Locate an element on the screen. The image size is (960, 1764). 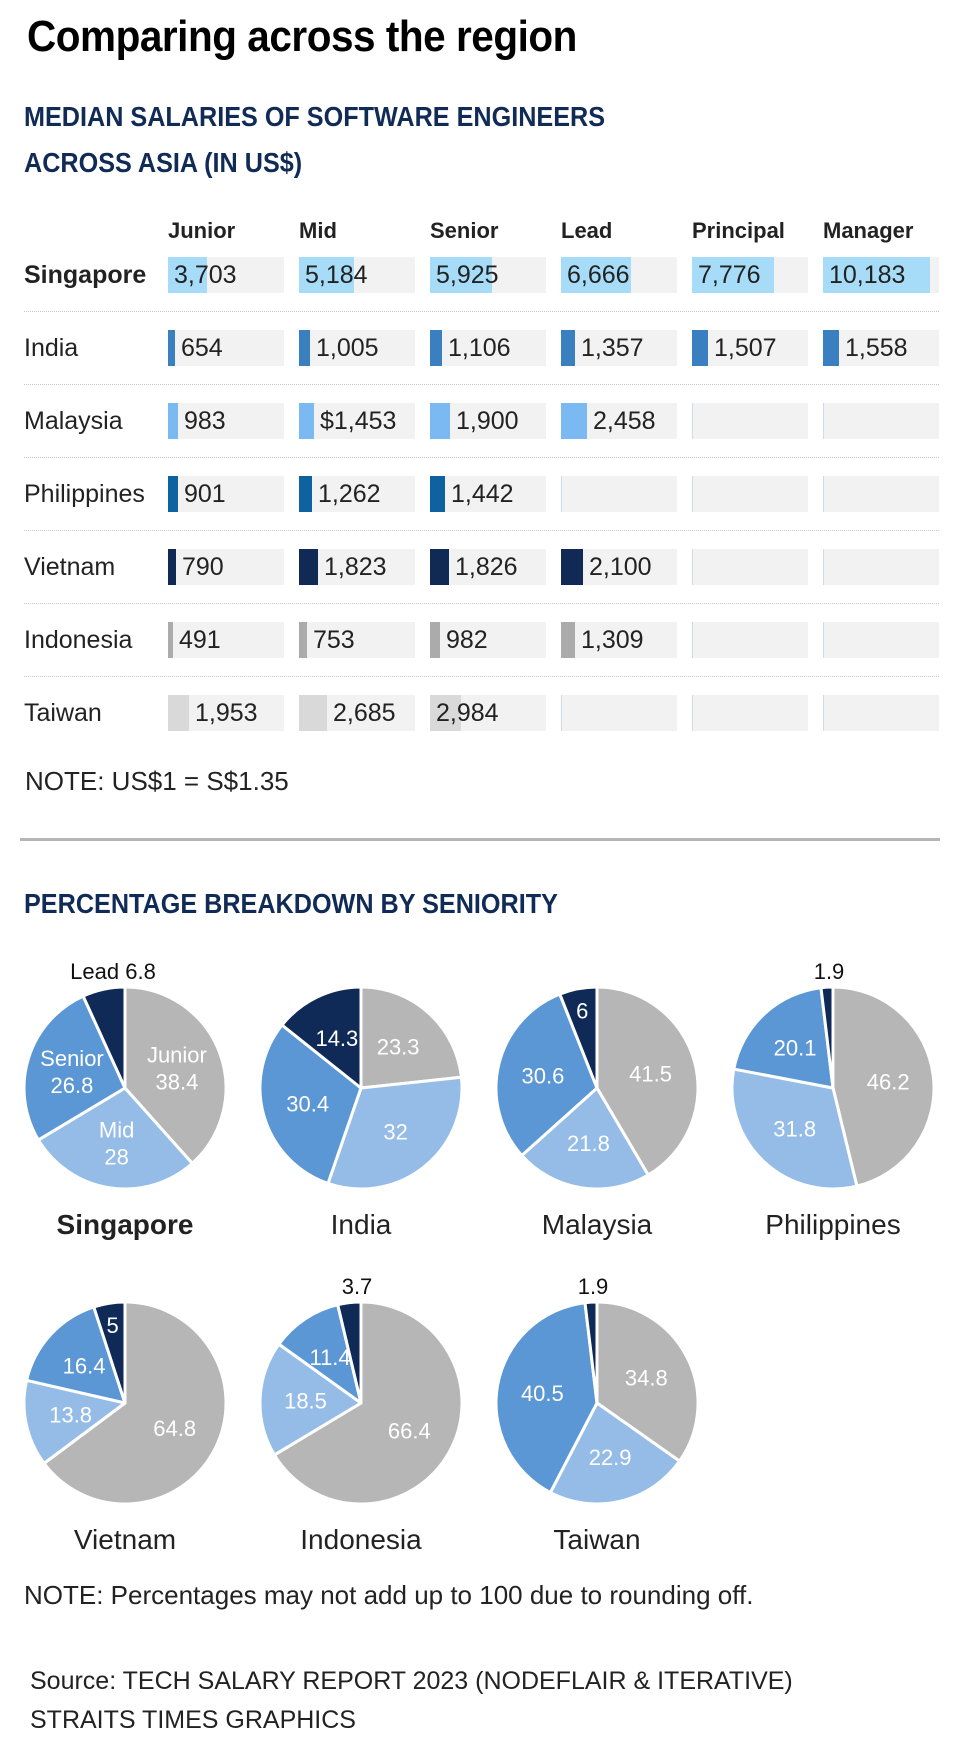
pie-taiwan: 34.8 22.9 40.5 1.9 Taiwan is located at coordinates (597, 1414).